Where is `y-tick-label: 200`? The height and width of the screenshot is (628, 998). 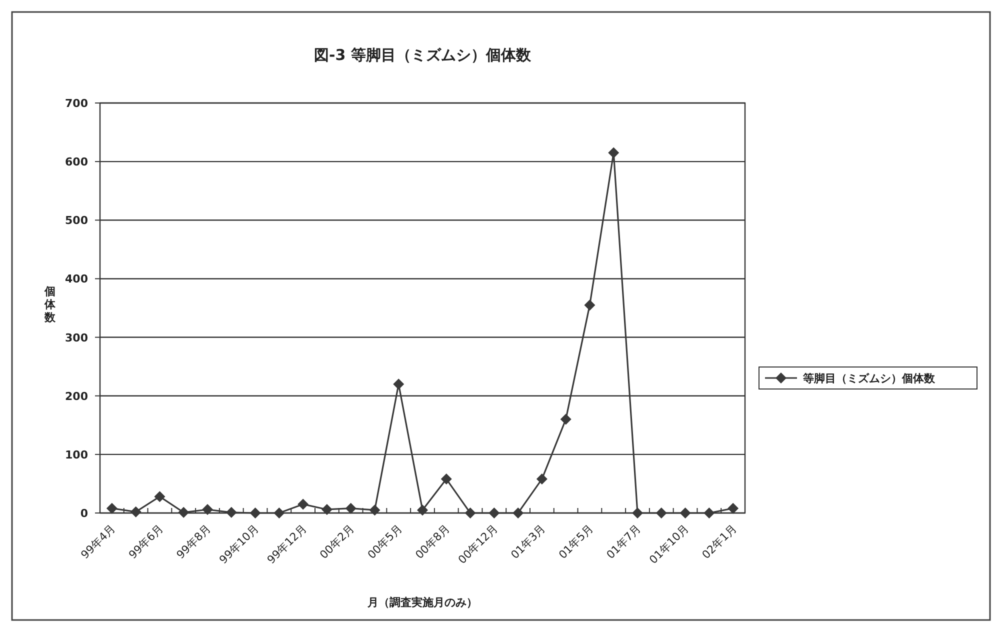
y-tick-label: 200 is located at coordinates (76, 396).